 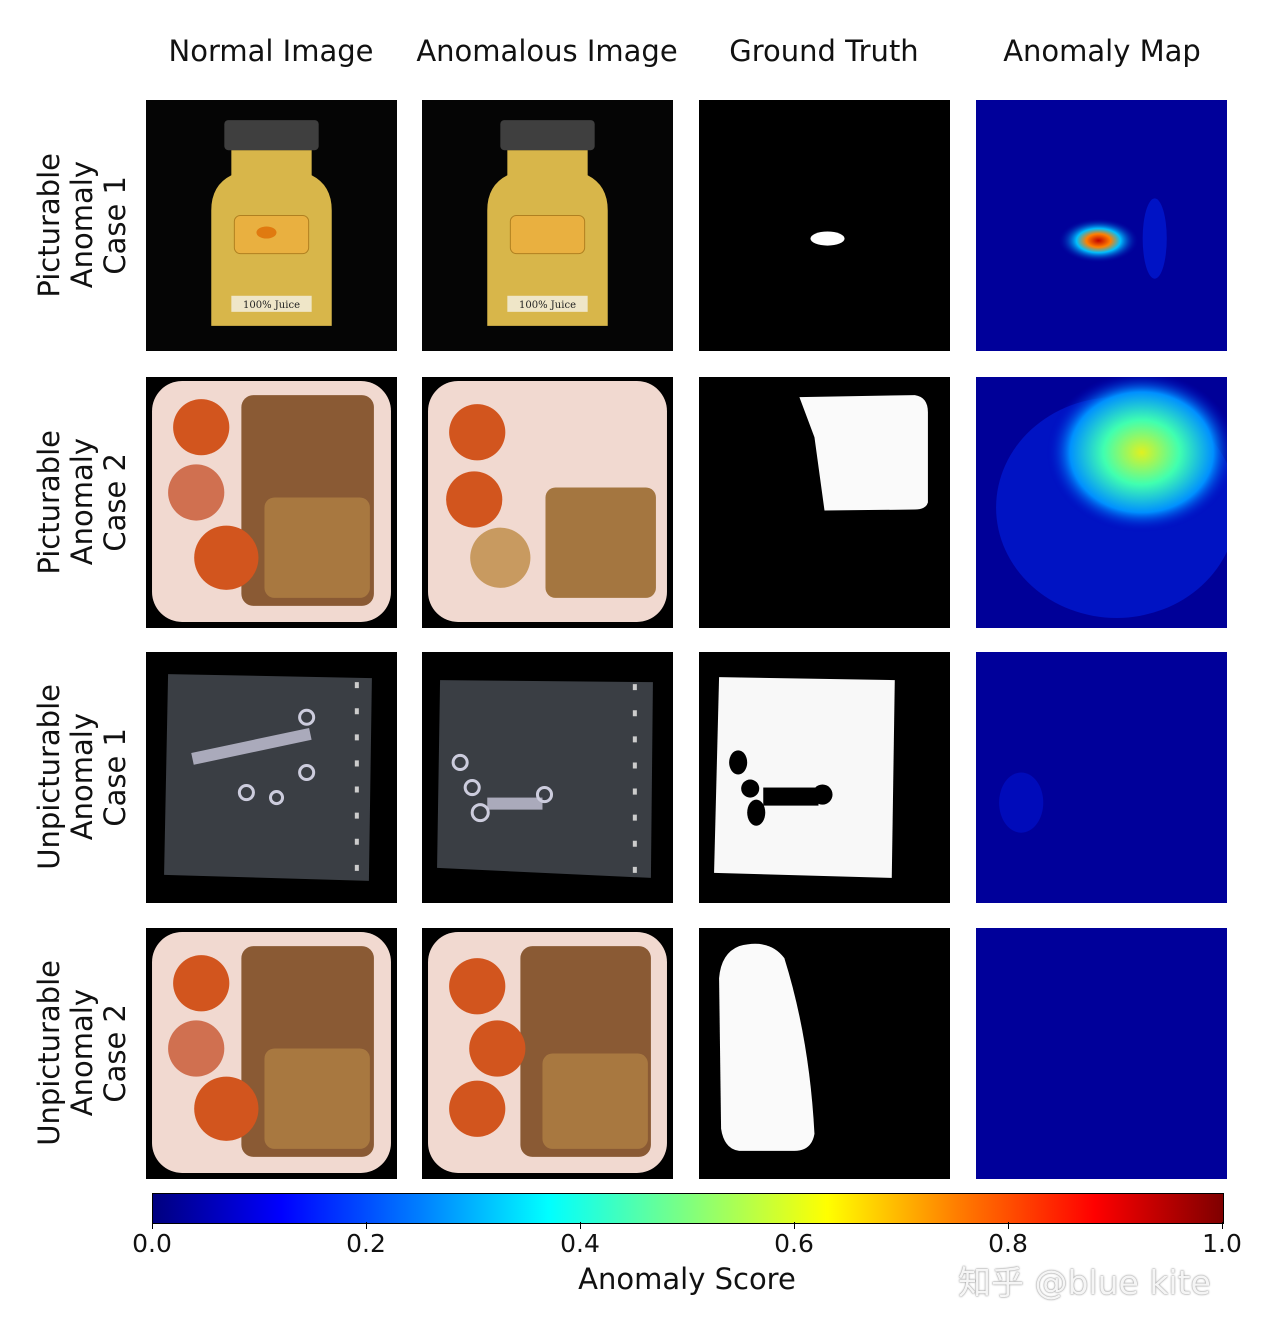 What do you see at coordinates (547, 502) in the screenshot?
I see `anomalous-image-tray` at bounding box center [547, 502].